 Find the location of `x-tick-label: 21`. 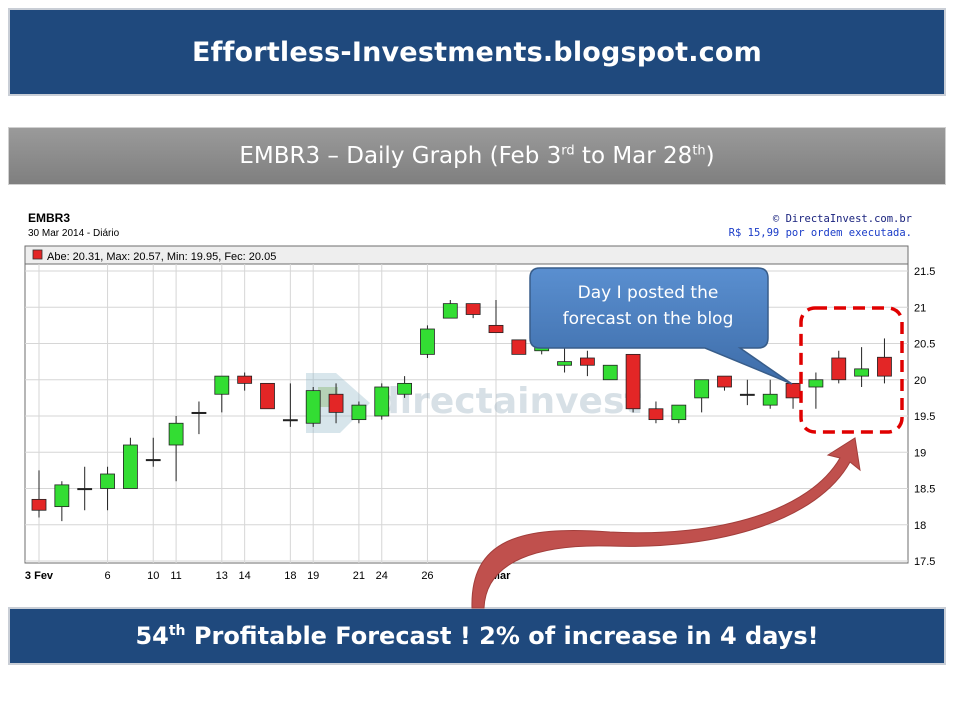

x-tick-label: 21 is located at coordinates (359, 576).